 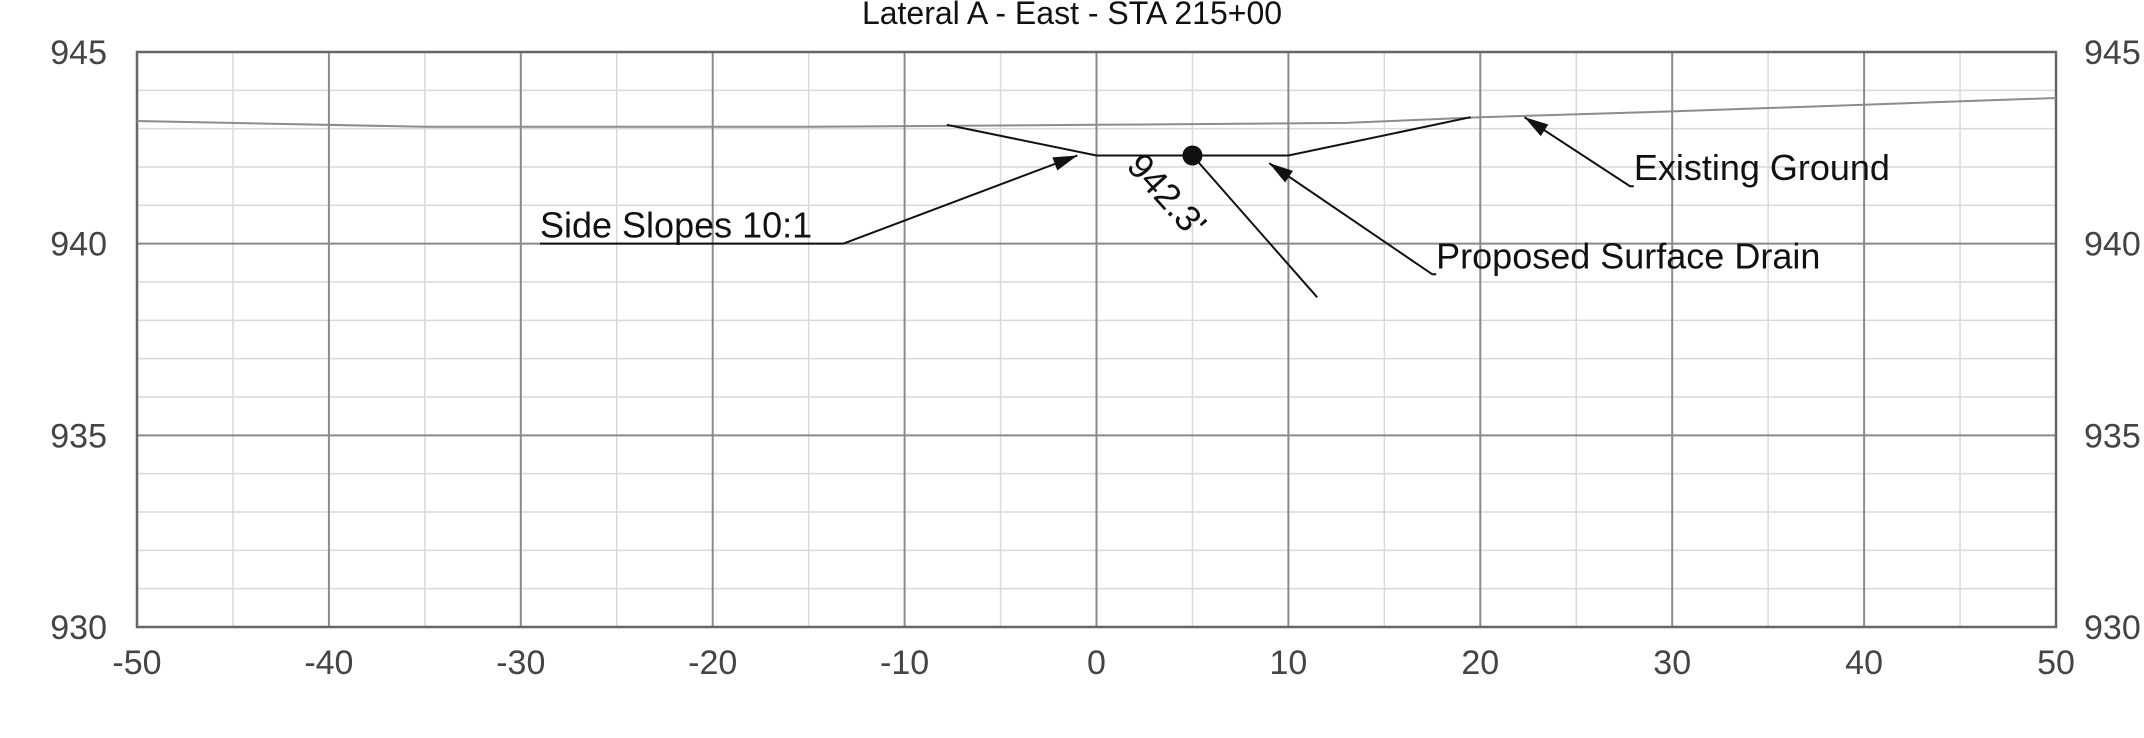 I want to click on y-tick-label-left: 930, so click(x=78, y=628).